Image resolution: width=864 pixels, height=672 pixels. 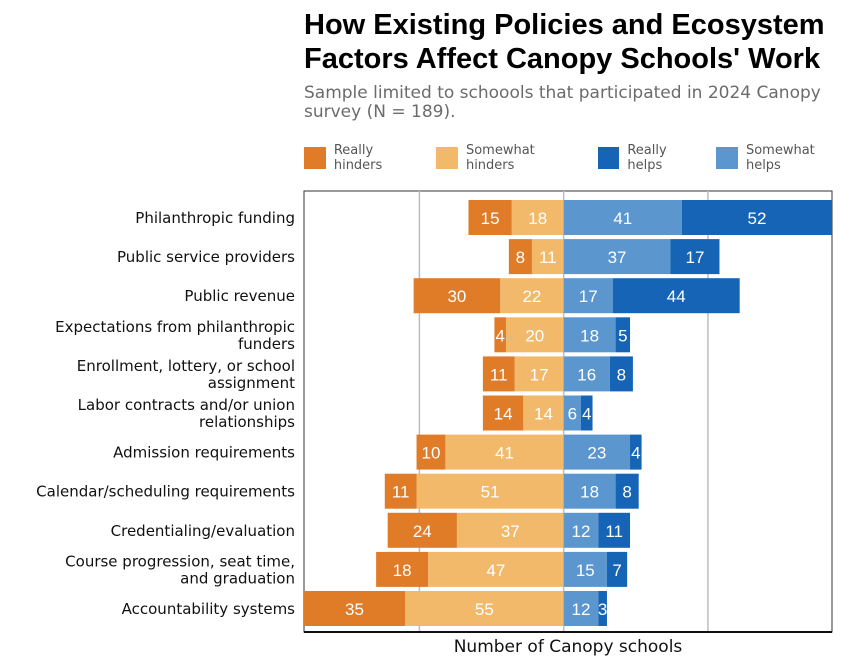 I want to click on category-label: Public revenue, so click(x=239, y=296).